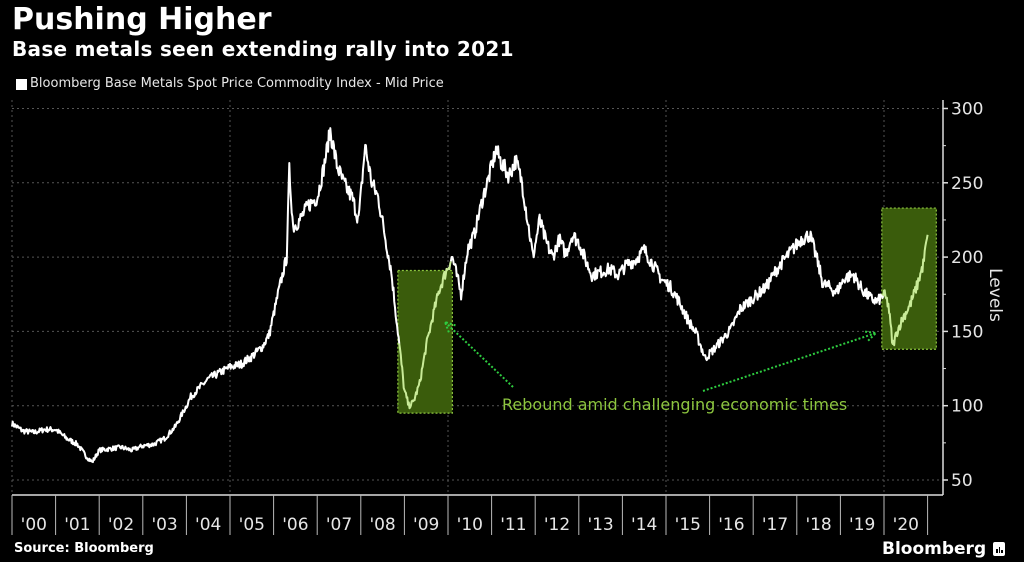  I want to click on x-tick-label: '09, so click(426, 525).